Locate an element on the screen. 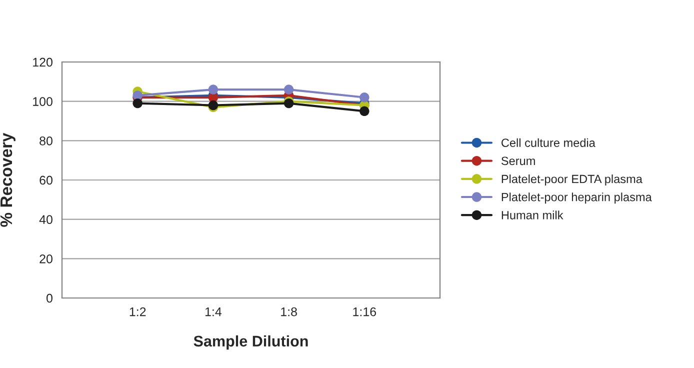  x-tick-label: 1:16 is located at coordinates (364, 311).